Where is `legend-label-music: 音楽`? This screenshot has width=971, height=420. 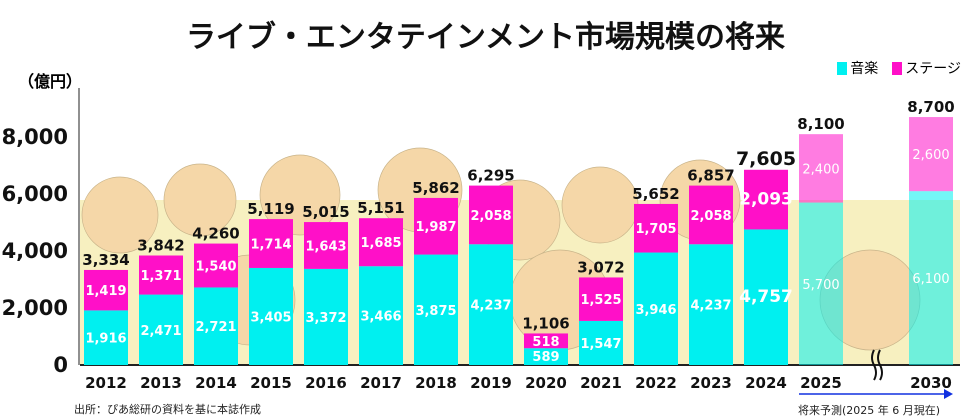 legend-label-music: 音楽 is located at coordinates (864, 69).